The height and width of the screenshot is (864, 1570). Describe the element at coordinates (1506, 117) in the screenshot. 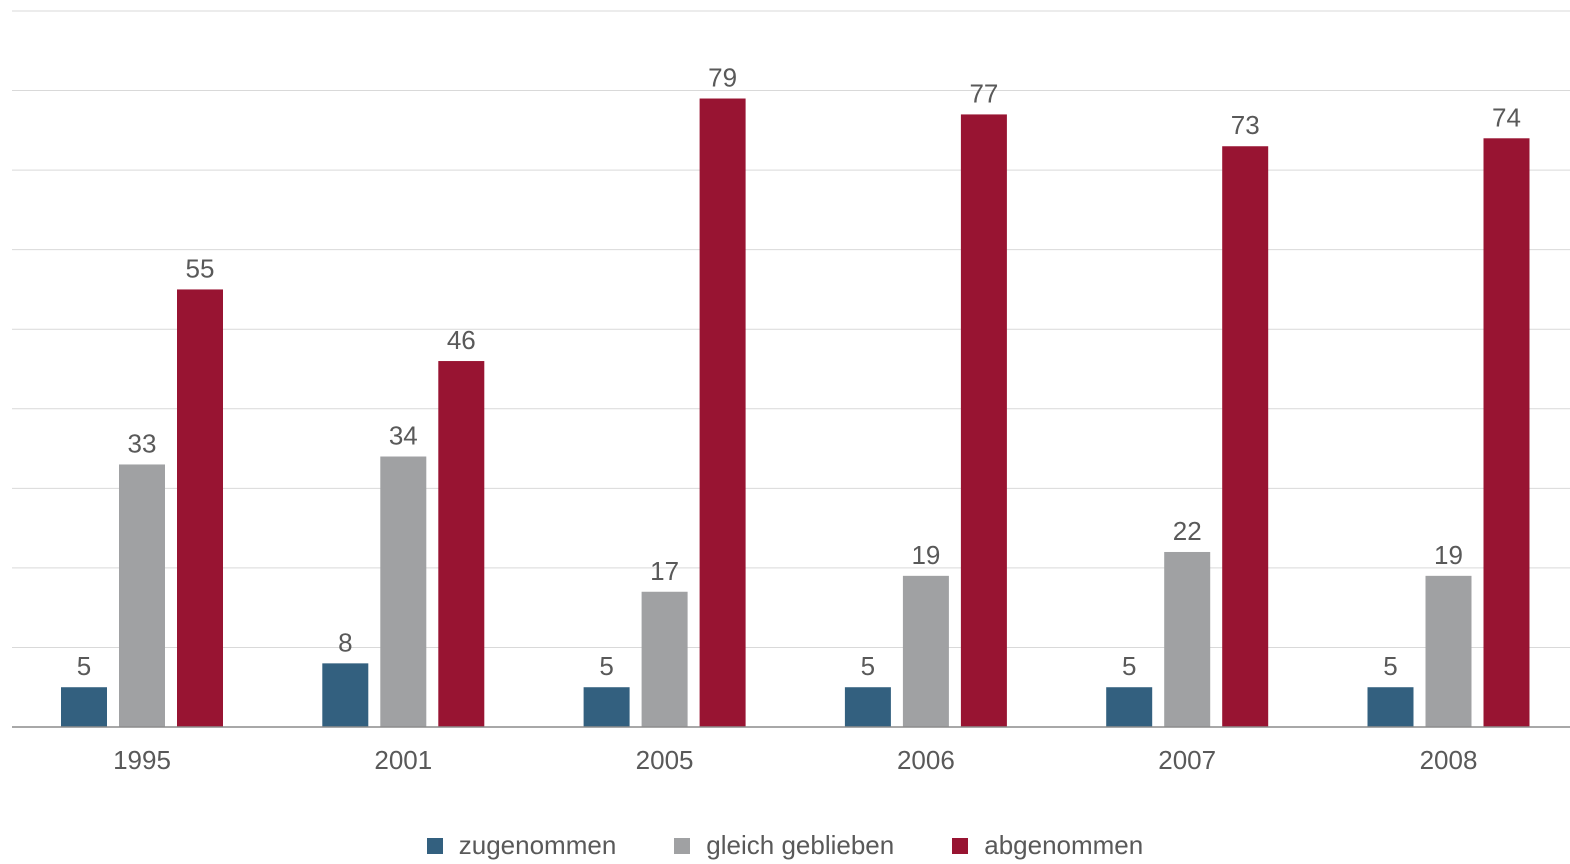

I see `value-label-2008-abgenommen: 74` at that location.